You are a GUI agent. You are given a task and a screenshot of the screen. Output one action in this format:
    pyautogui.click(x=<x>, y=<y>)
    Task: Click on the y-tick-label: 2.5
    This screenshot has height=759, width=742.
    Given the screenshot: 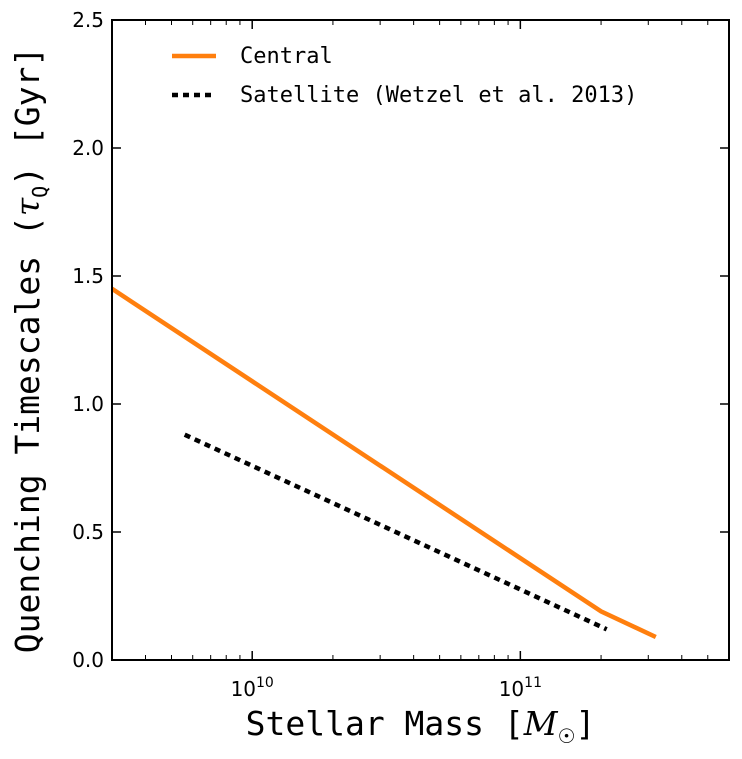 What is the action you would take?
    pyautogui.click(x=88, y=20)
    